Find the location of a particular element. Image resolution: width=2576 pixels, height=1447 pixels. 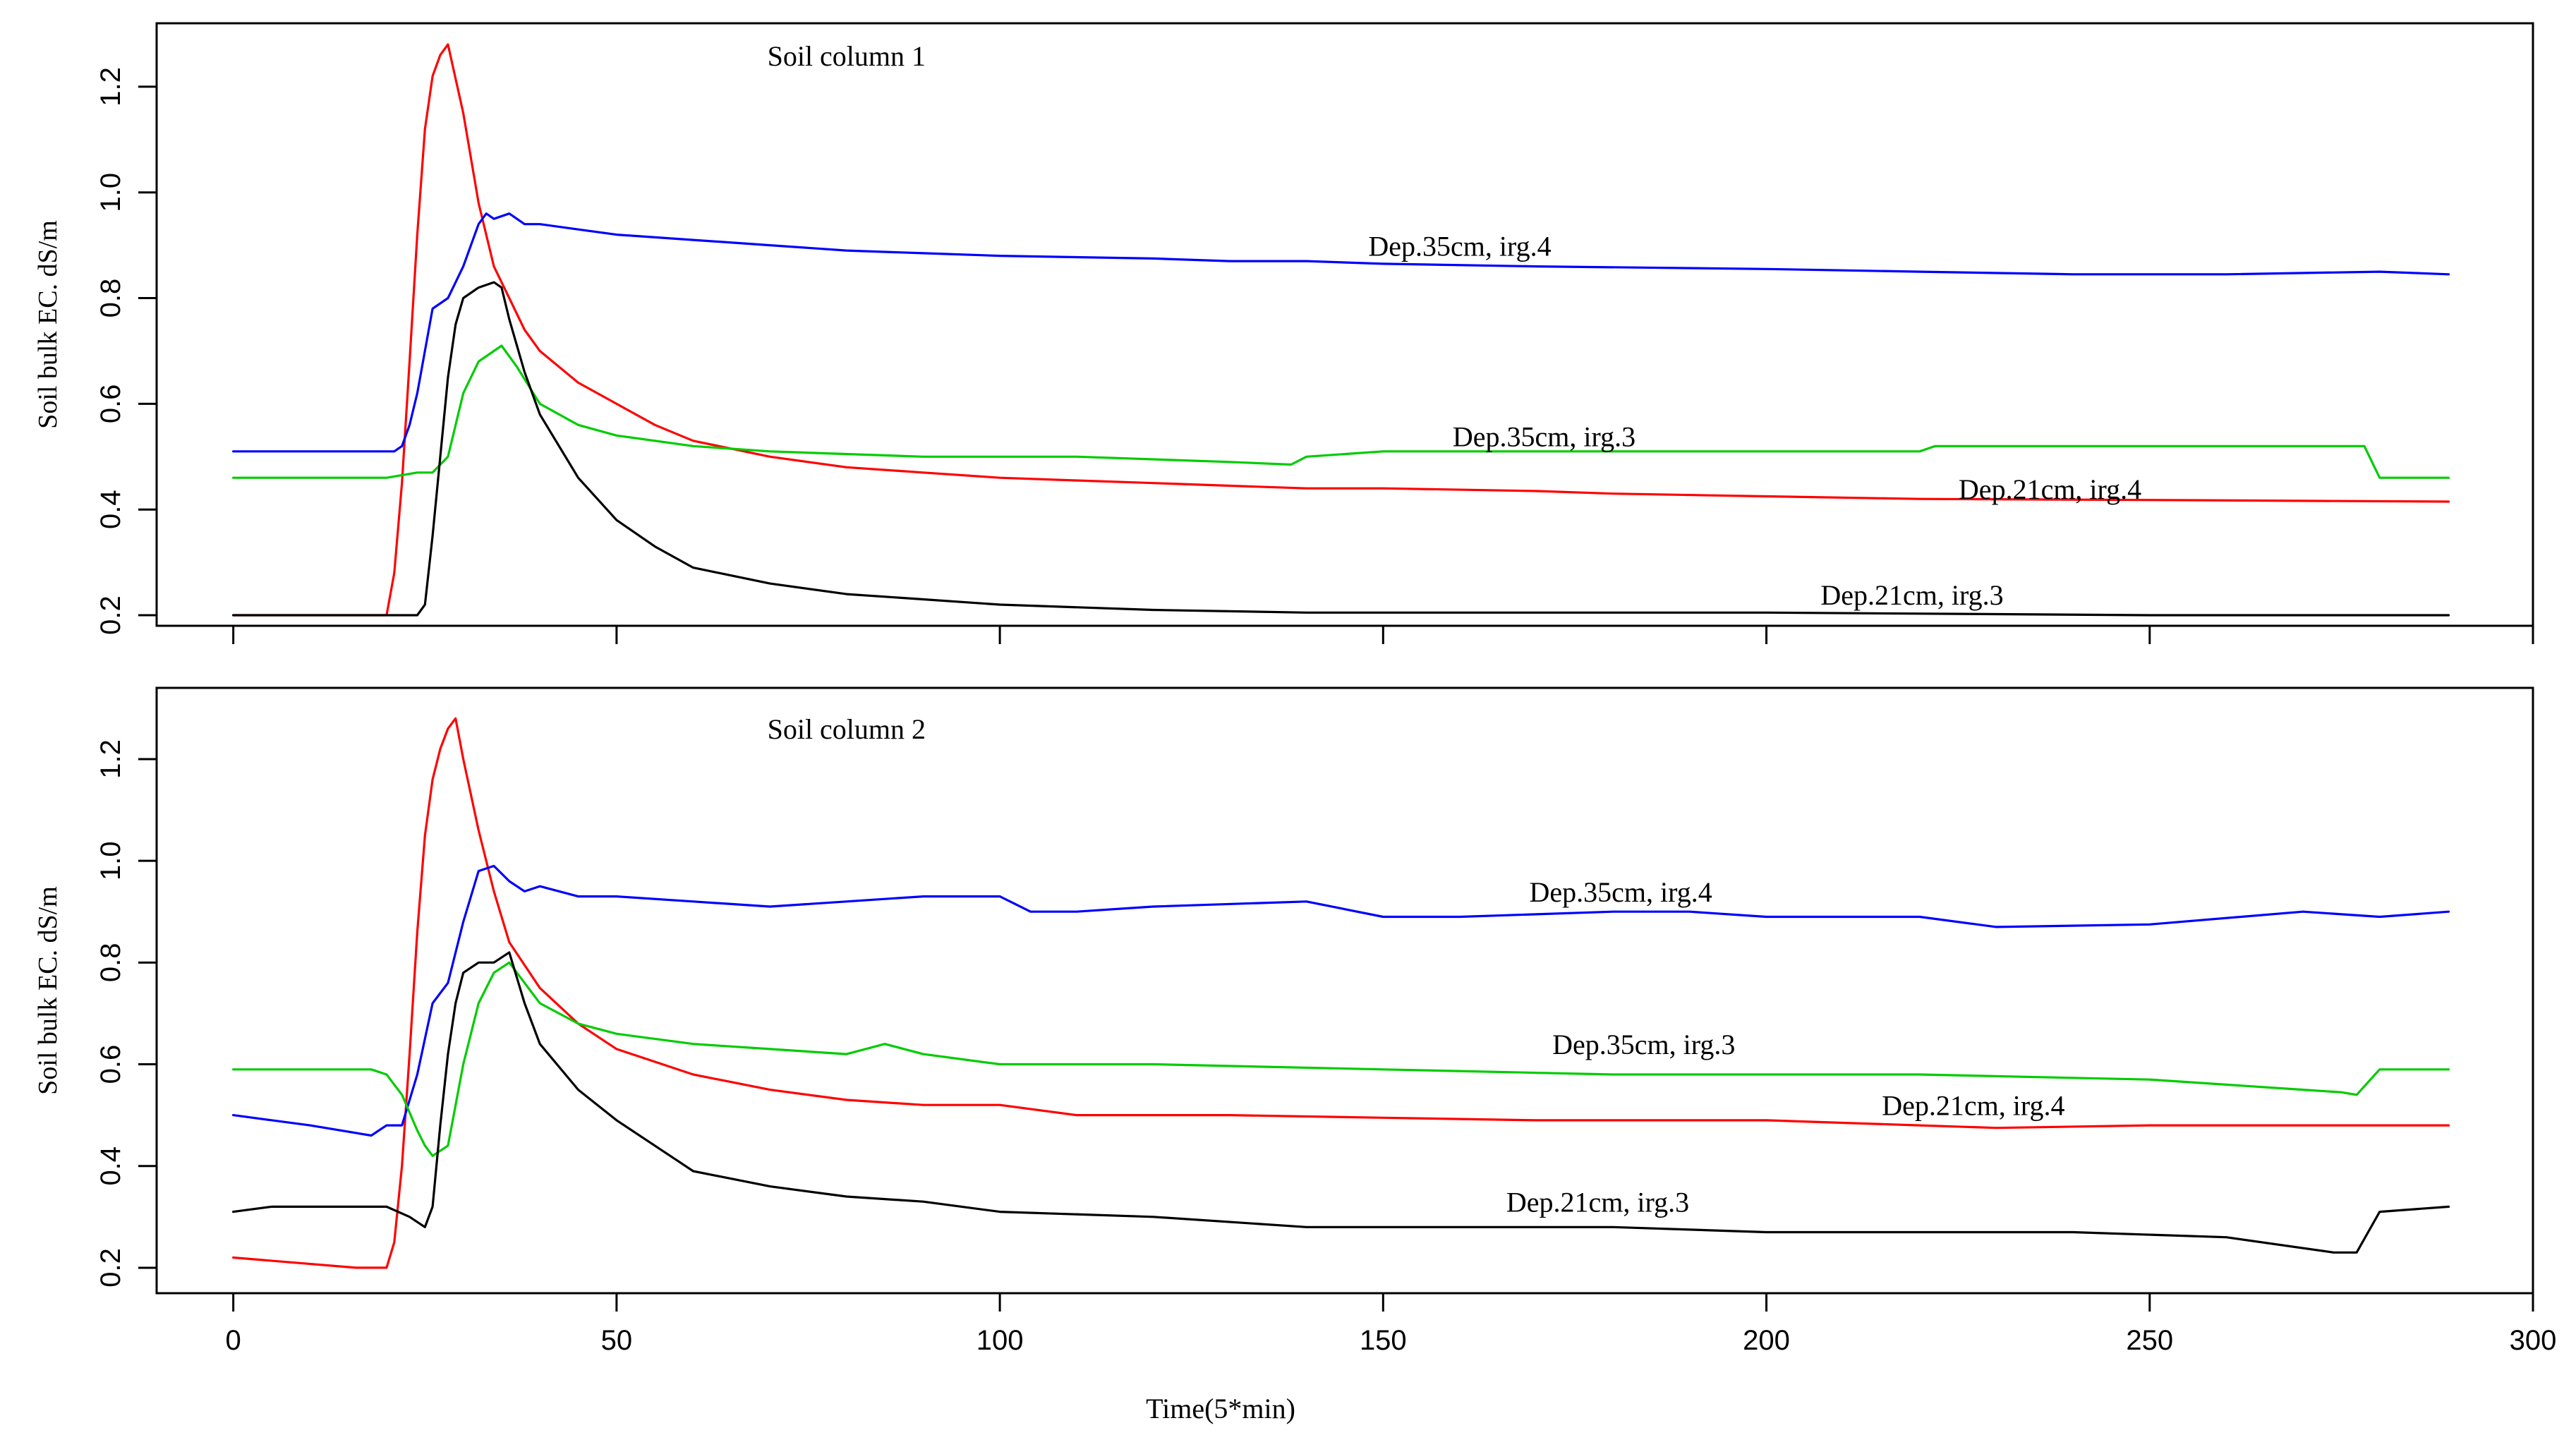

x-axis-label: Time(5*min) is located at coordinates (1220, 1408).